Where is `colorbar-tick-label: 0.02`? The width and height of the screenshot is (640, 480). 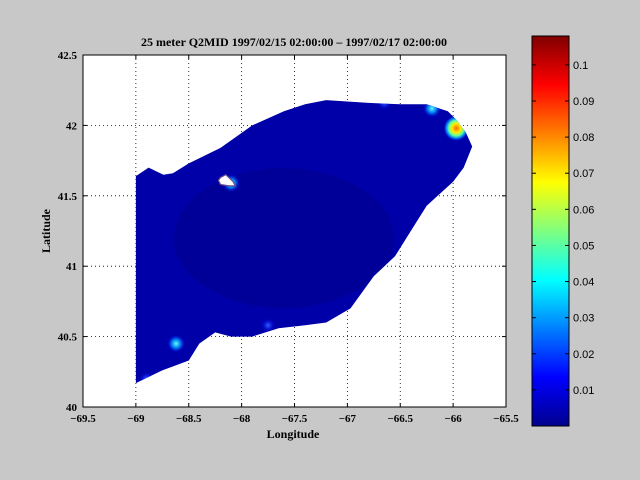 colorbar-tick-label: 0.02 is located at coordinates (583, 355).